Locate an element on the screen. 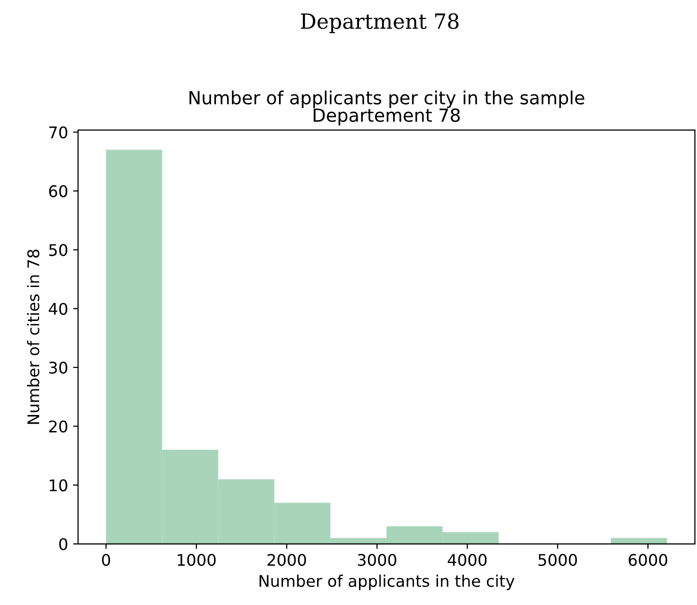  x-tick-label: 0 is located at coordinates (106, 560).